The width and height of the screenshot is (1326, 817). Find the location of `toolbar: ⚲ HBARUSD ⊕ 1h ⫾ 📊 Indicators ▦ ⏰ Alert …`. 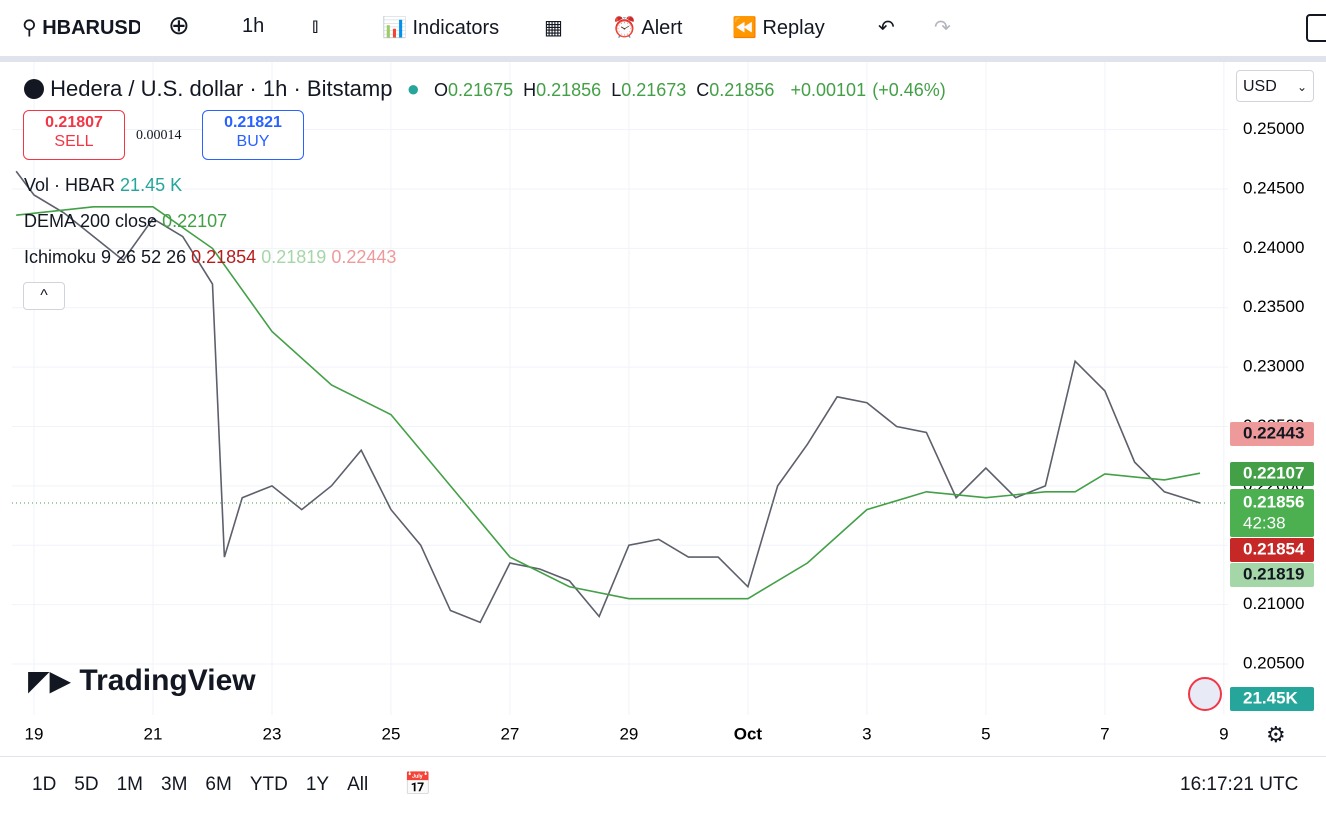

toolbar: ⚲ HBARUSD ⊕ 1h ⫾ 📊 Indicators ▦ ⏰ Alert … is located at coordinates (663, 30).